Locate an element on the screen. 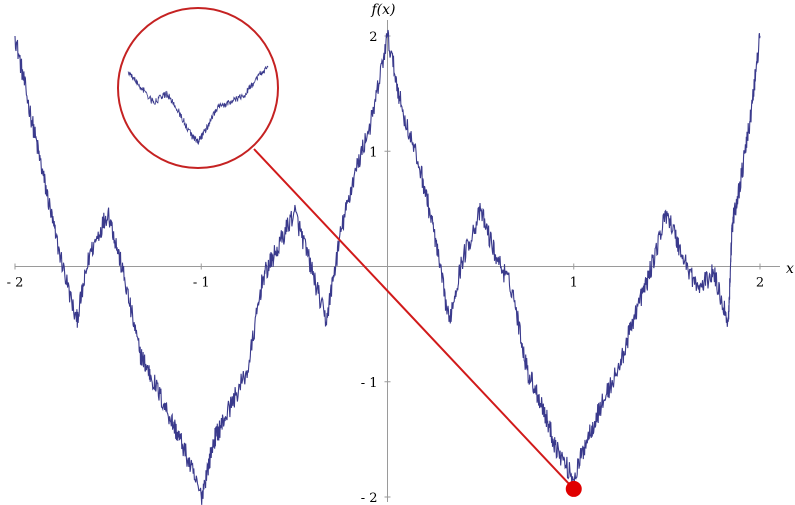  y-tick-label: 1 is located at coordinates (373, 152).